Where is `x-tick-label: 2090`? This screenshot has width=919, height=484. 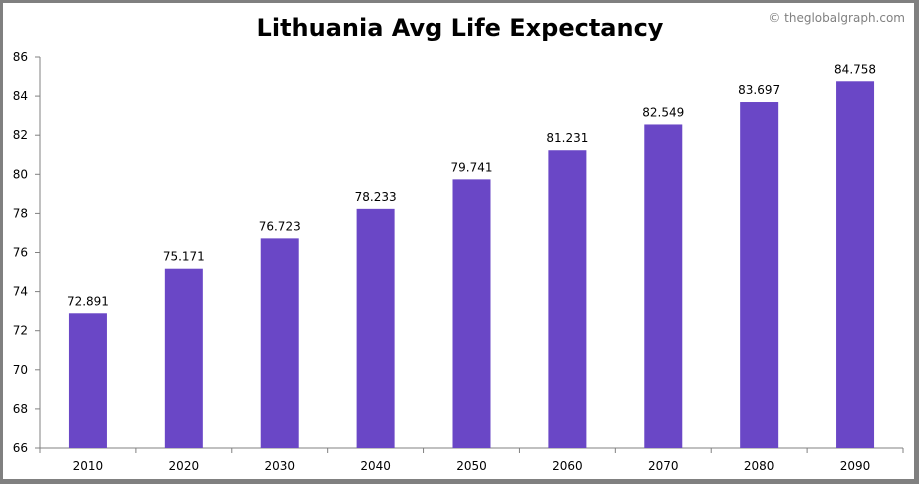 x-tick-label: 2090 is located at coordinates (855, 466).